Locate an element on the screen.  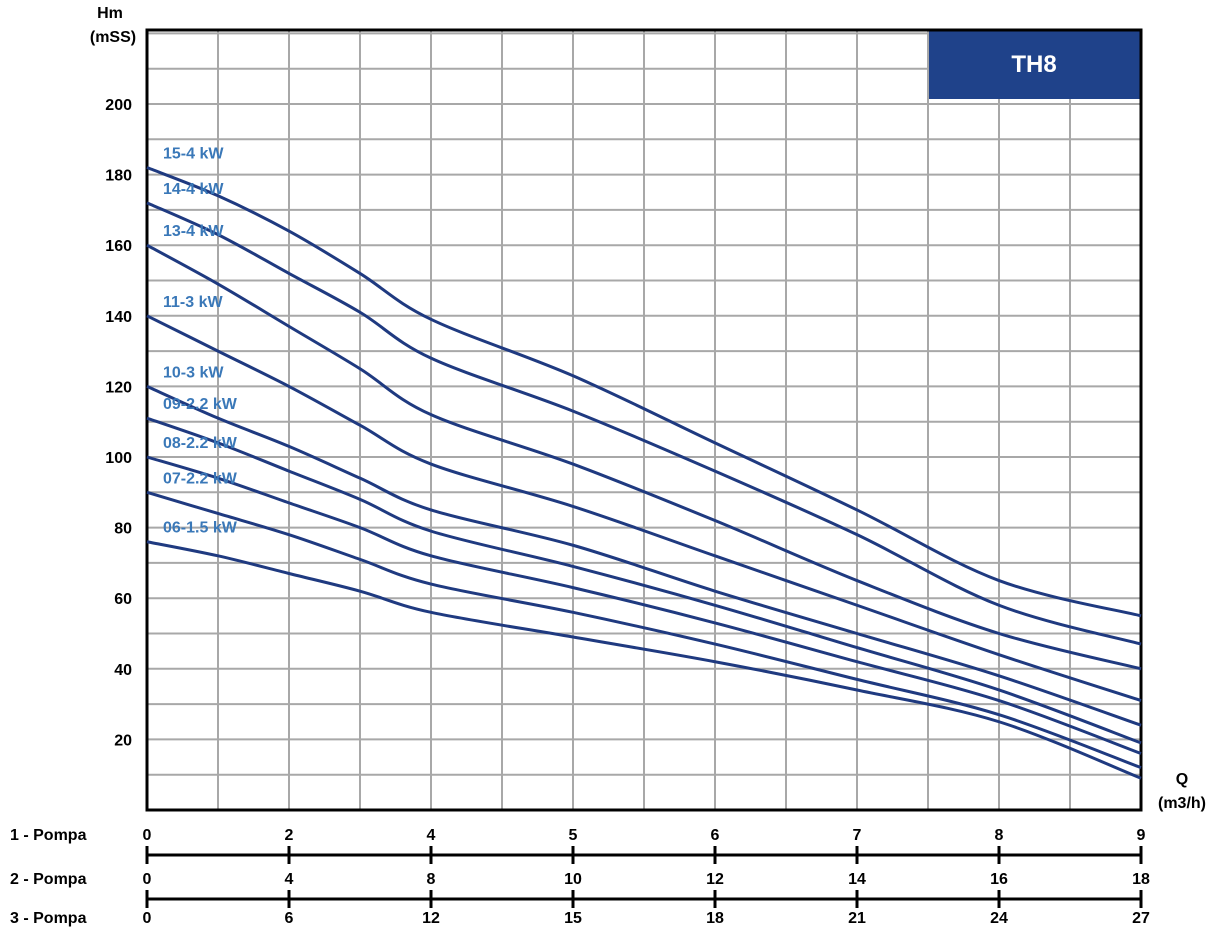
x-axis-name: 1 - Pompa is located at coordinates (48, 835).